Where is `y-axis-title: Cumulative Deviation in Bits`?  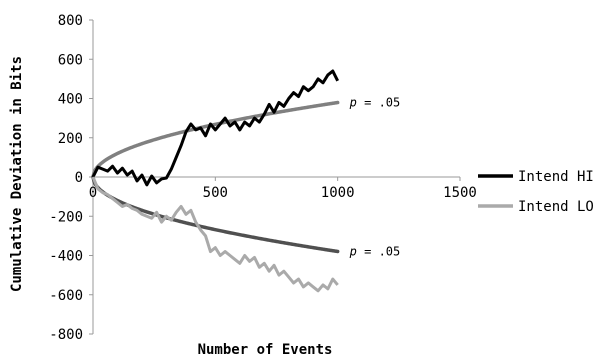
y-axis-title: Cumulative Deviation in Bits is located at coordinates (17, 174).